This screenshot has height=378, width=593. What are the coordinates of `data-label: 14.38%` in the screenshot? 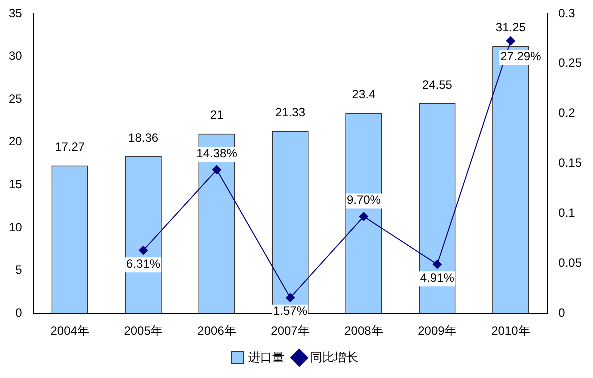 It's located at (217, 153).